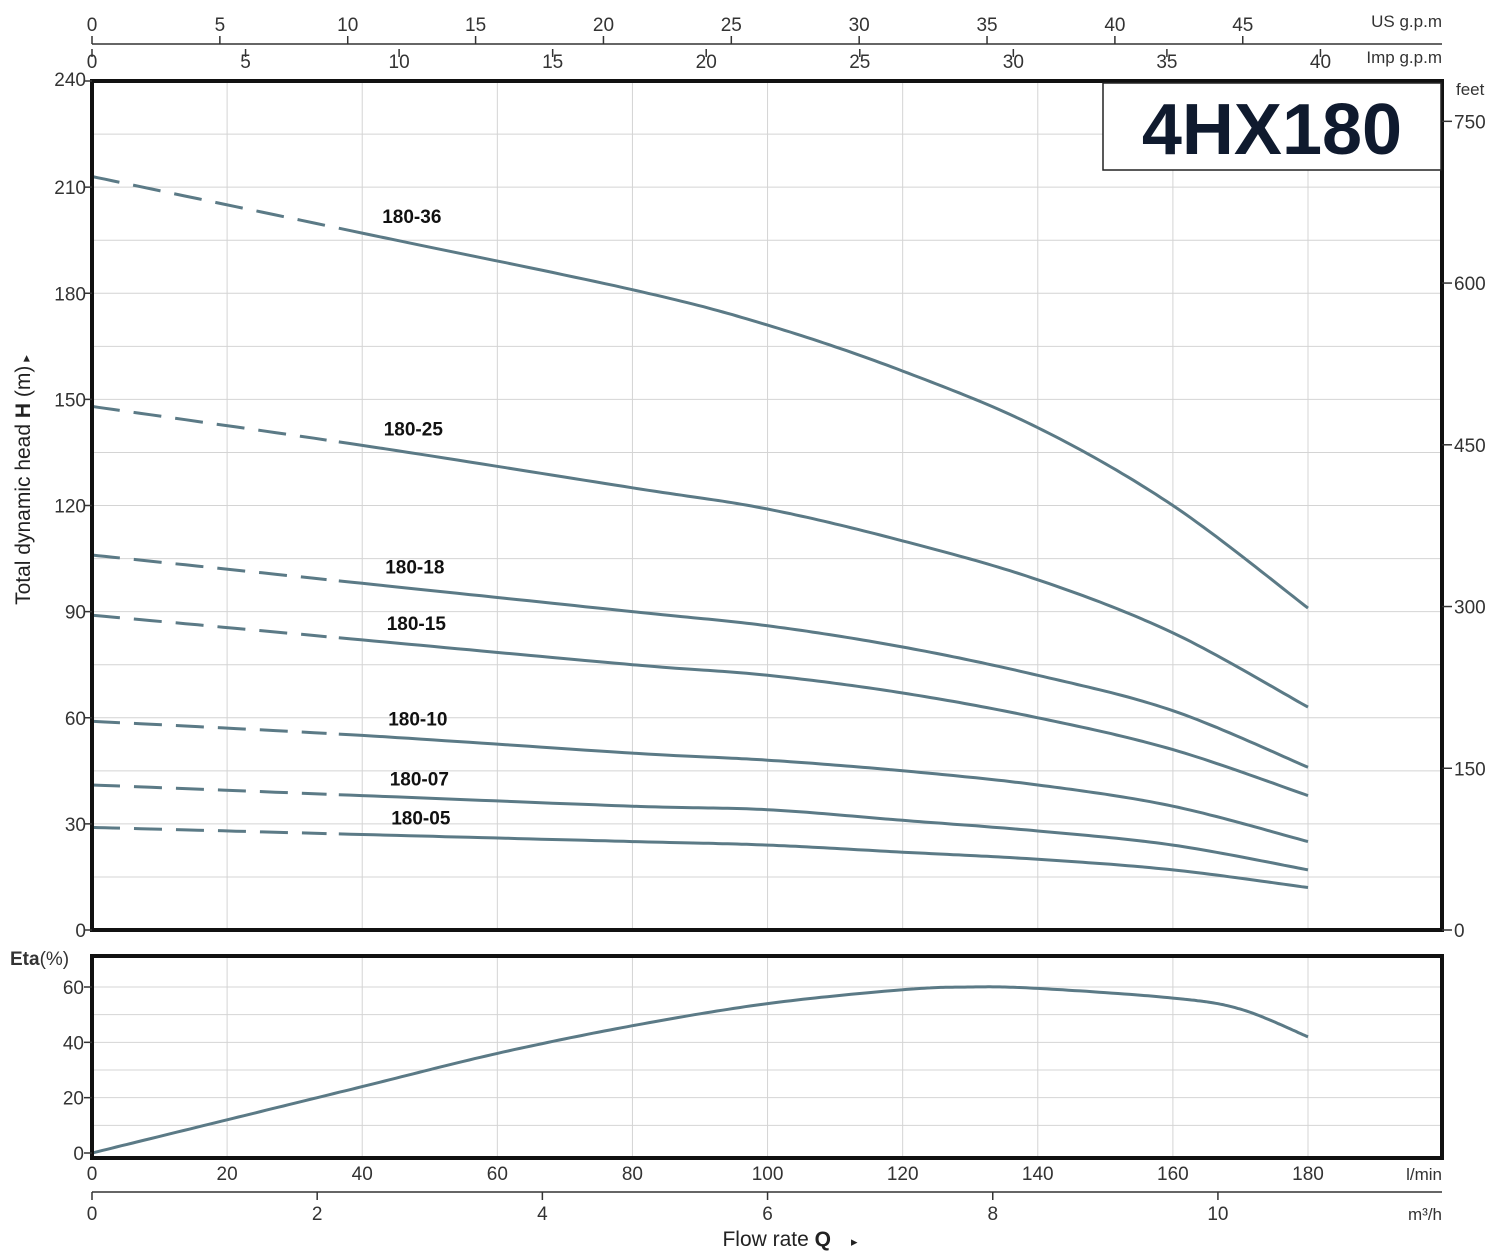  What do you see at coordinates (1114, 25) in the screenshot?
I see `usgpm-tick-label: 40` at bounding box center [1114, 25].